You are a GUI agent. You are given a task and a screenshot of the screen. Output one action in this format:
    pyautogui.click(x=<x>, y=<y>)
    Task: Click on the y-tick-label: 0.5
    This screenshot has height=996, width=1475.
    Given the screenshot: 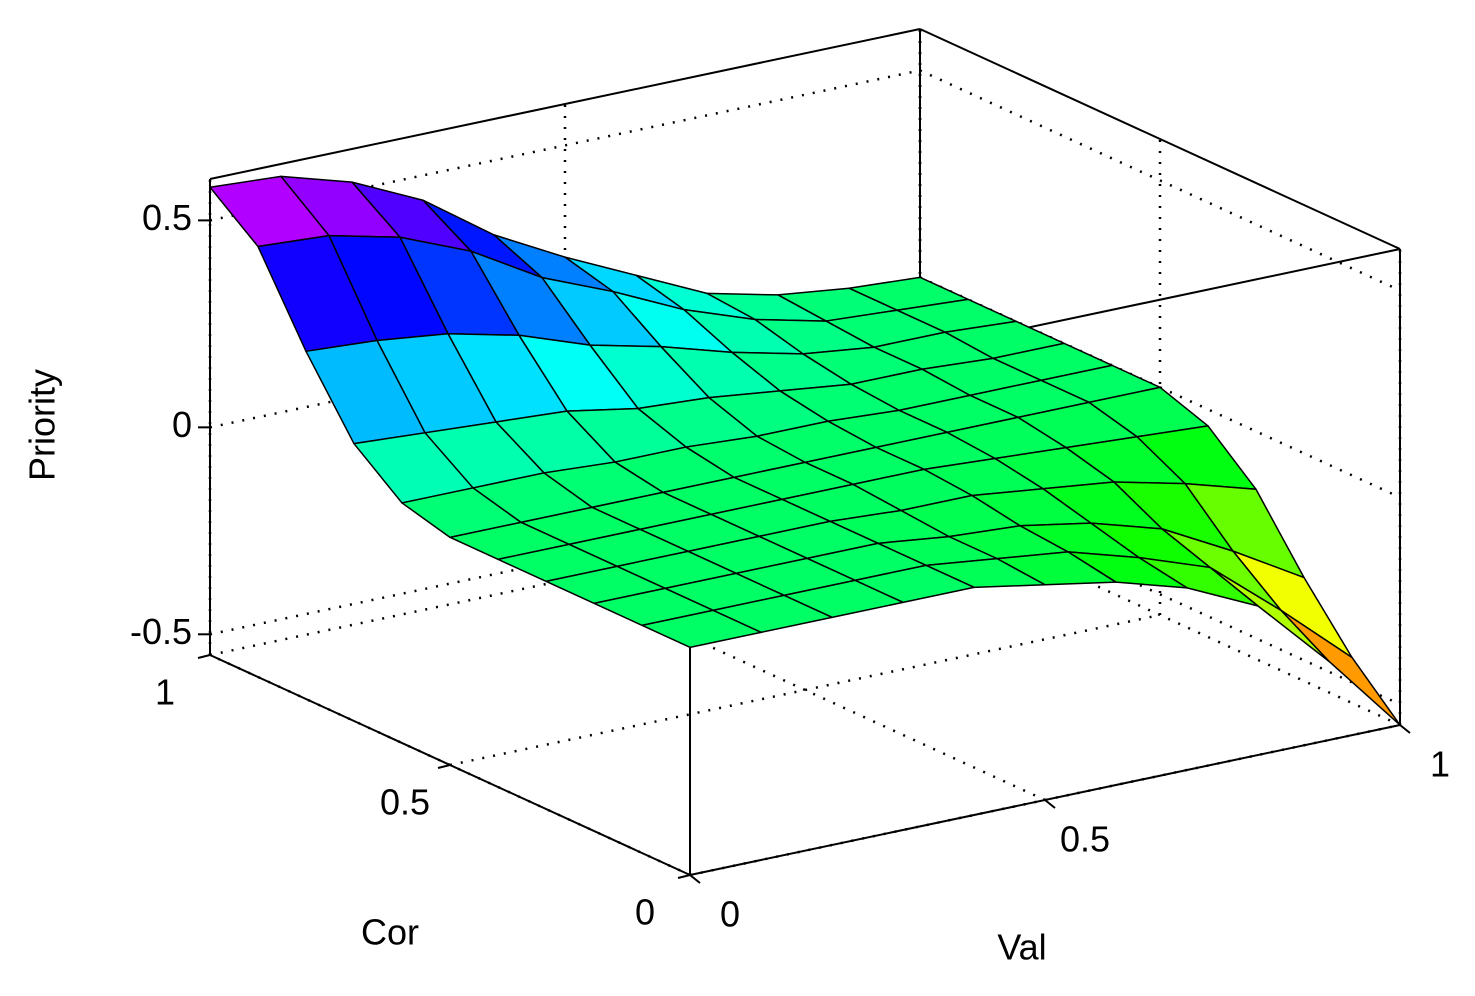 What is the action you would take?
    pyautogui.click(x=405, y=802)
    